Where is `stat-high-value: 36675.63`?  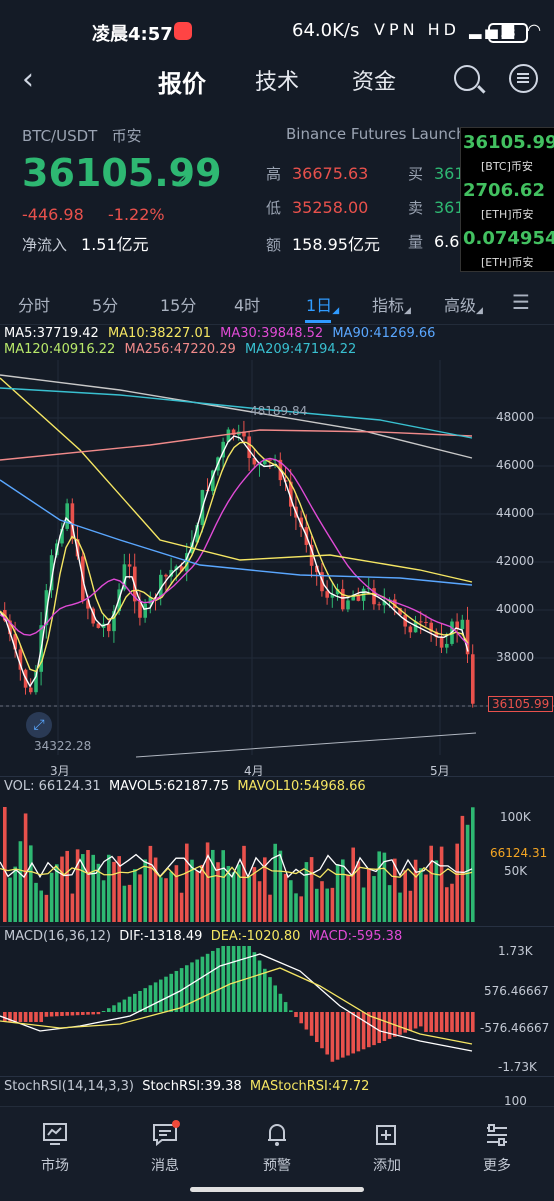
stat-high-value: 36675.63 is located at coordinates (330, 173).